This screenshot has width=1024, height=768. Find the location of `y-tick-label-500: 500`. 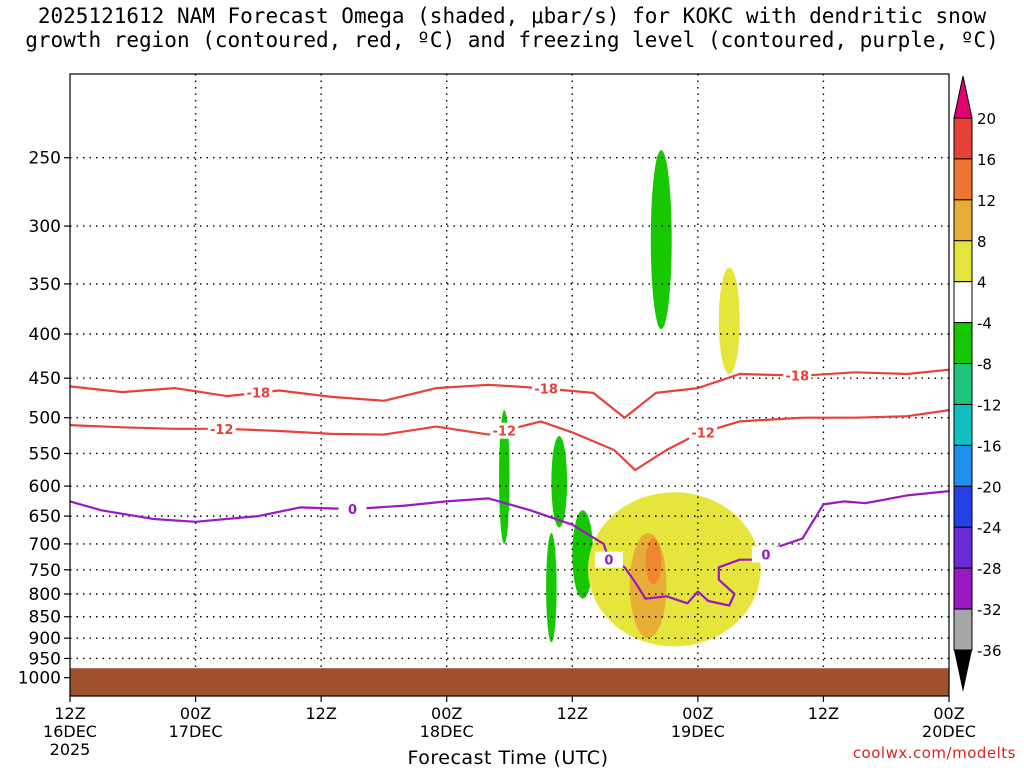

y-tick-label-500: 500 is located at coordinates (45, 419).